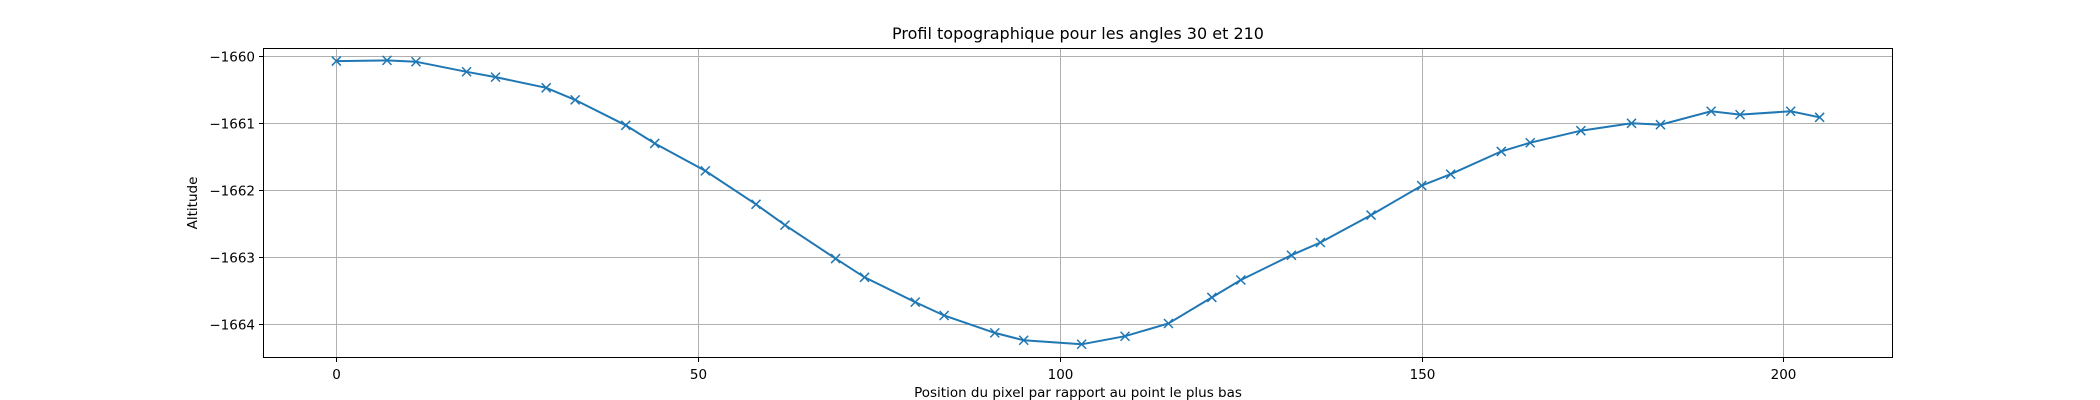 The height and width of the screenshot is (400, 2100). I want to click on y-tick-label: −1660, so click(232, 58).